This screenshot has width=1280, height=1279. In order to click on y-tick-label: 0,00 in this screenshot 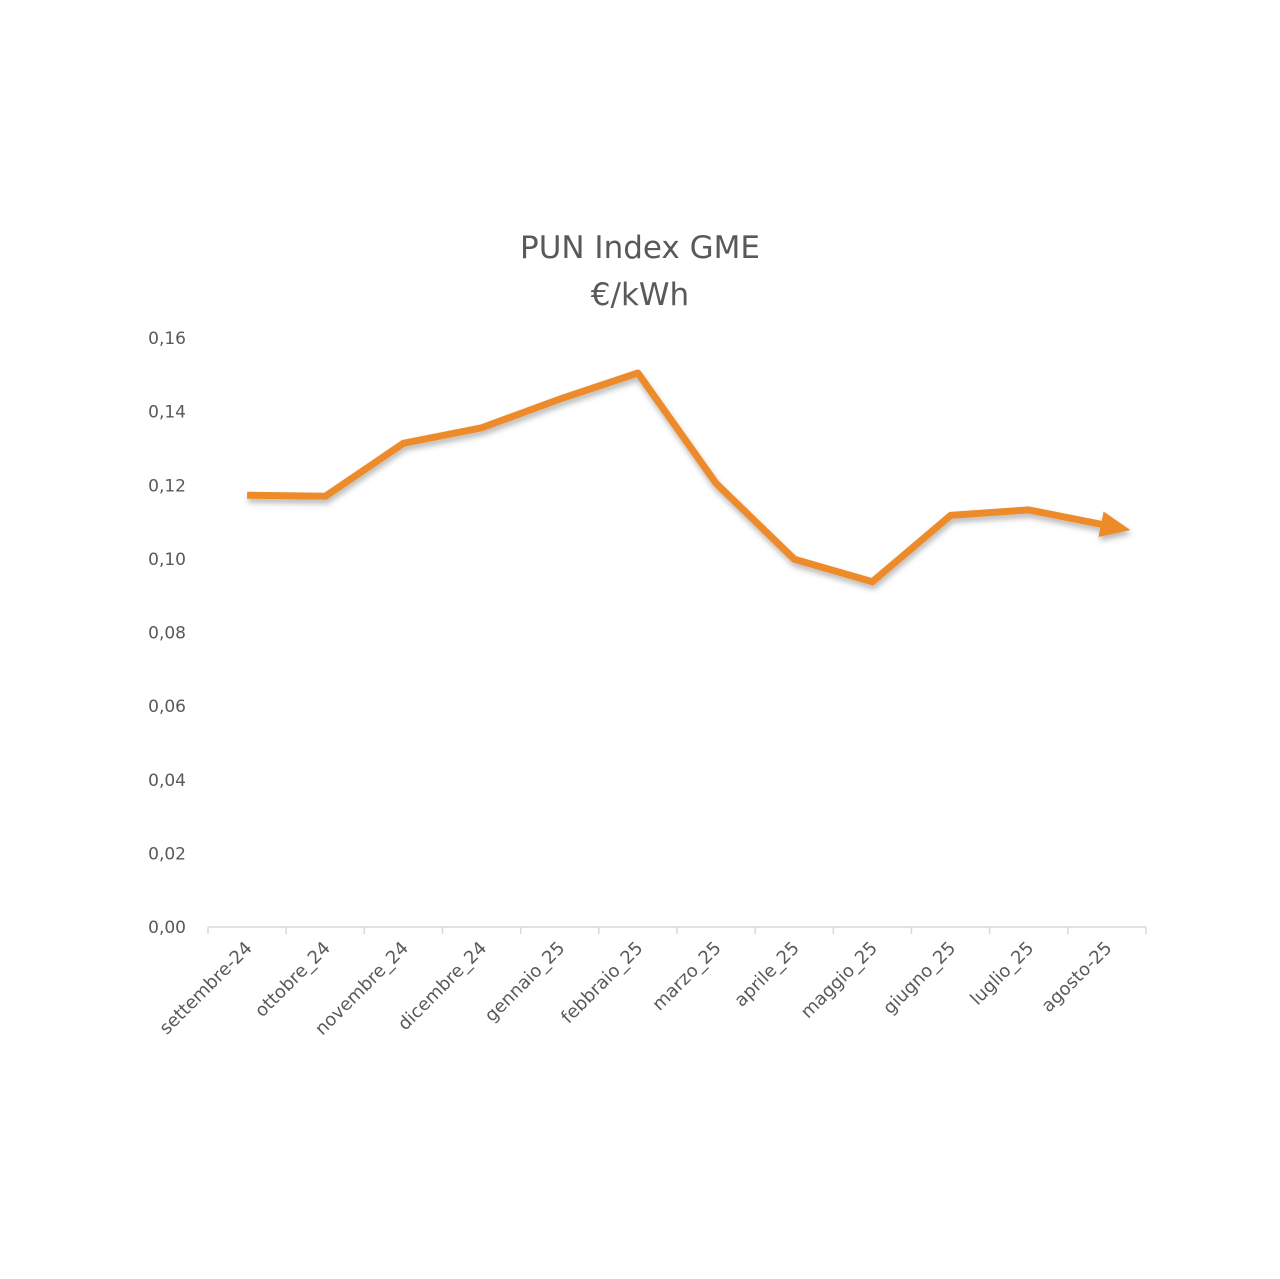, I will do `click(167, 928)`.